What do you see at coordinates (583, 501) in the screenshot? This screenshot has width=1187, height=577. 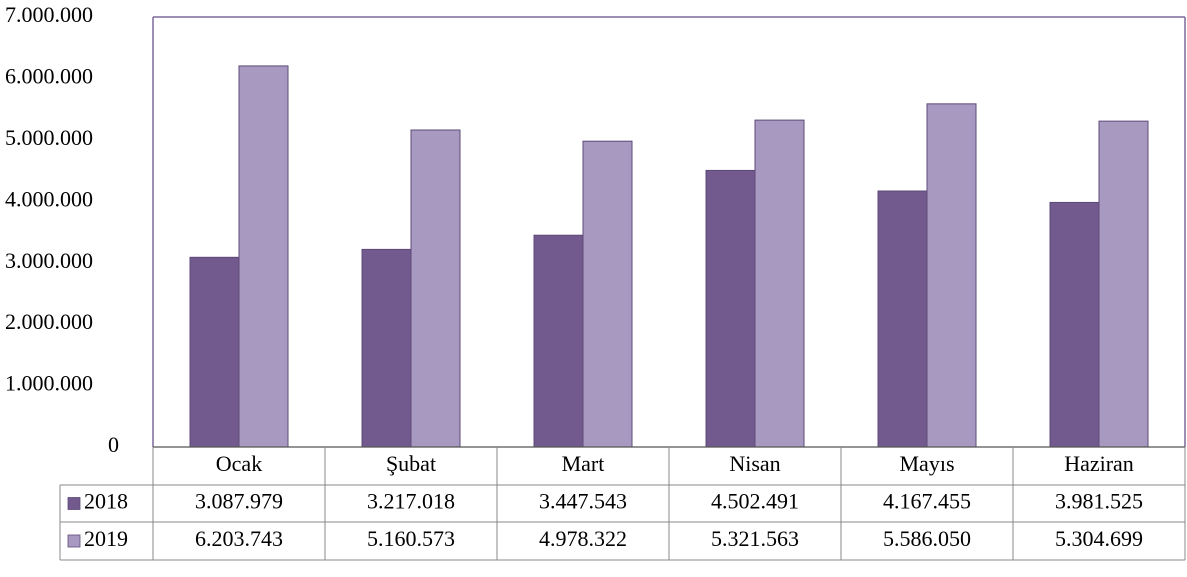 I see `table-value: 3.447.543` at bounding box center [583, 501].